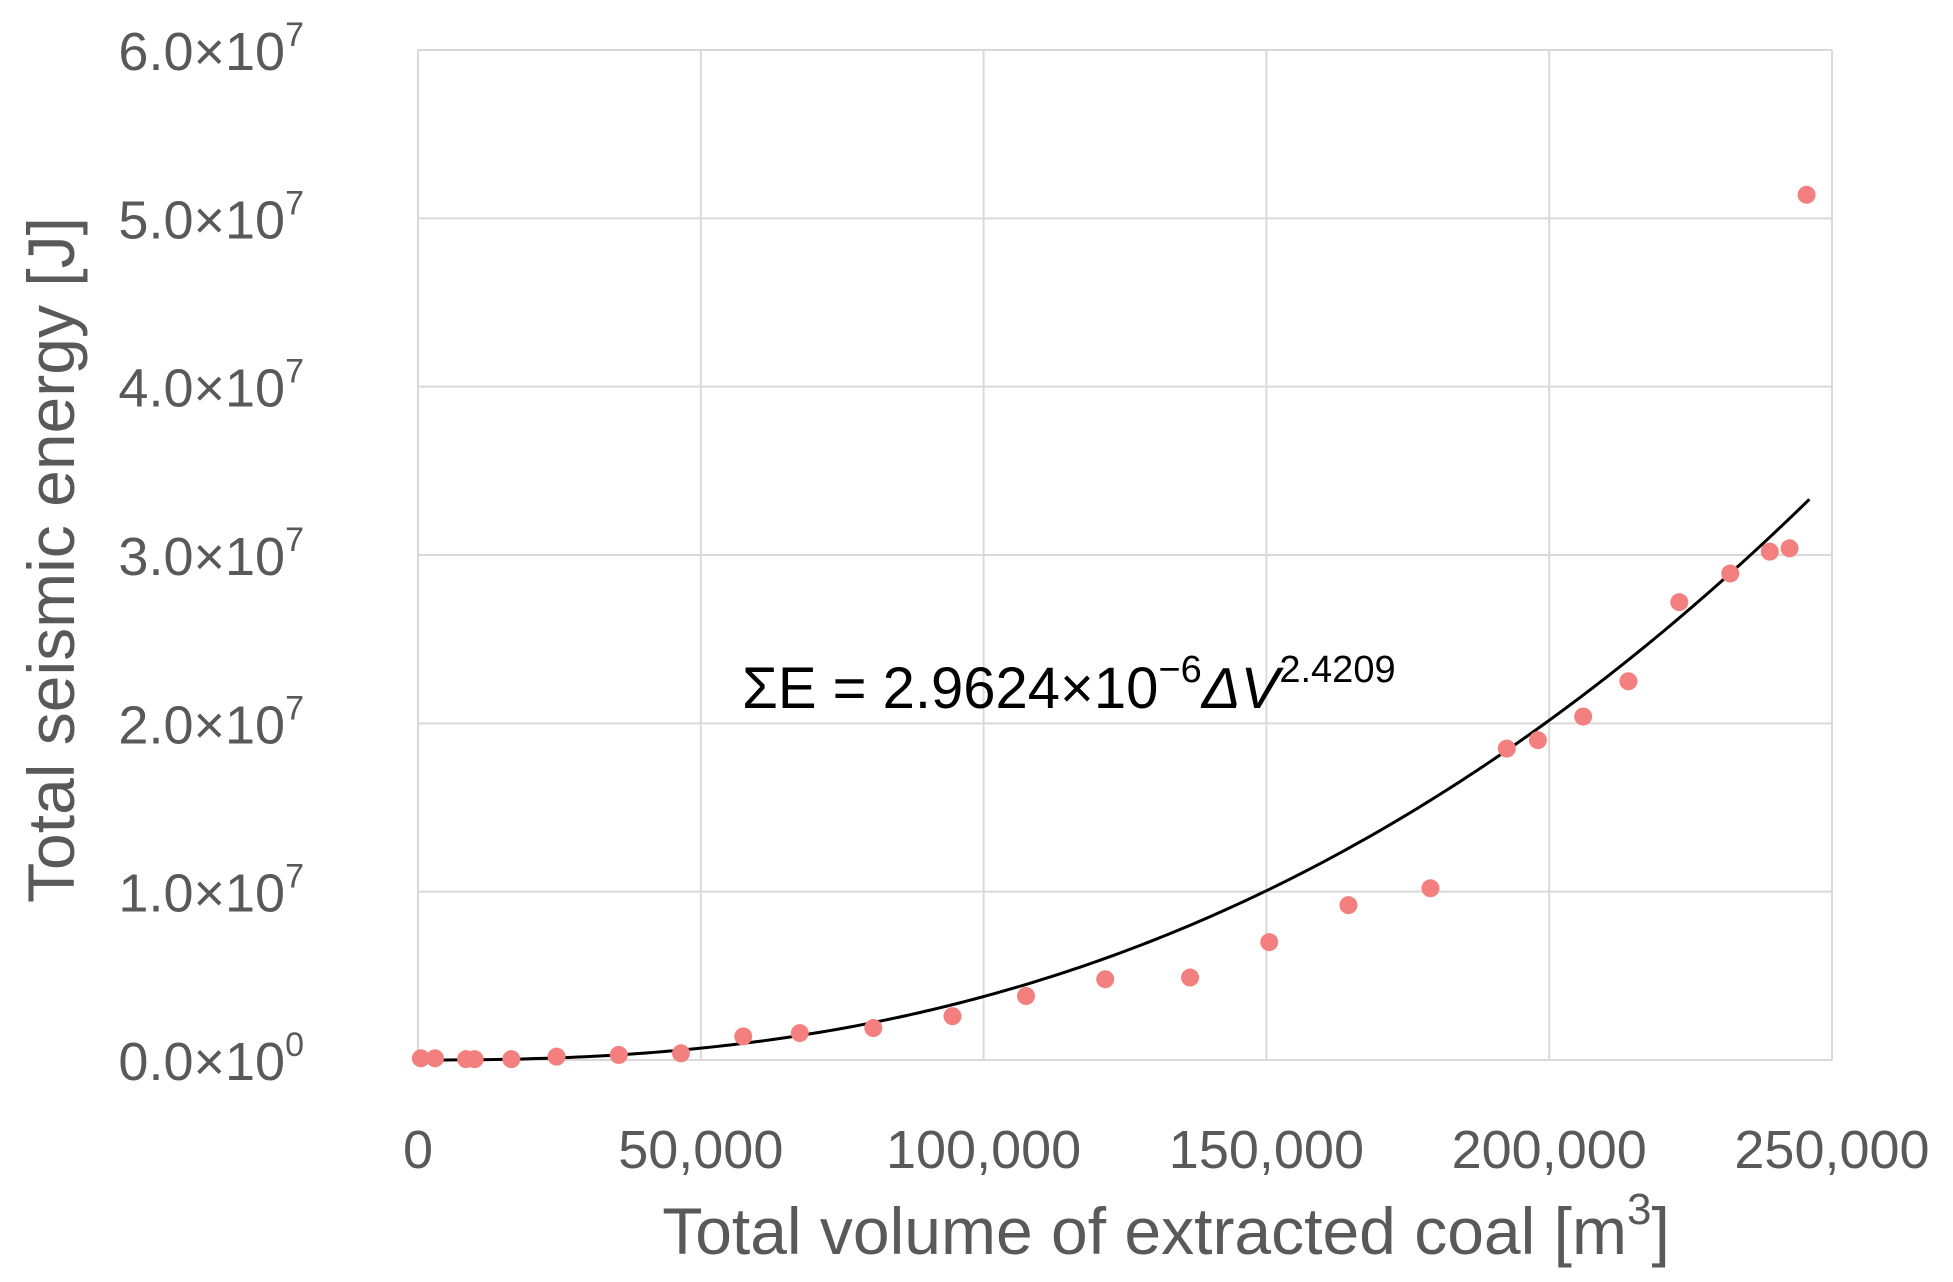  What do you see at coordinates (1166, 1226) in the screenshot?
I see `x-axis-title: Total volume of extracted coal [m3]` at bounding box center [1166, 1226].